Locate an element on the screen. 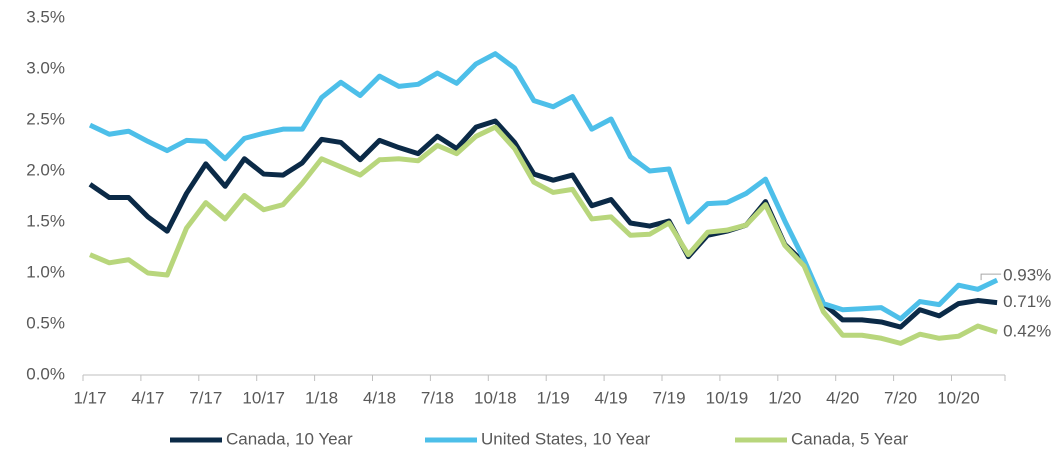 The width and height of the screenshot is (1063, 452). x-tick-label: 1/17 is located at coordinates (89, 397).